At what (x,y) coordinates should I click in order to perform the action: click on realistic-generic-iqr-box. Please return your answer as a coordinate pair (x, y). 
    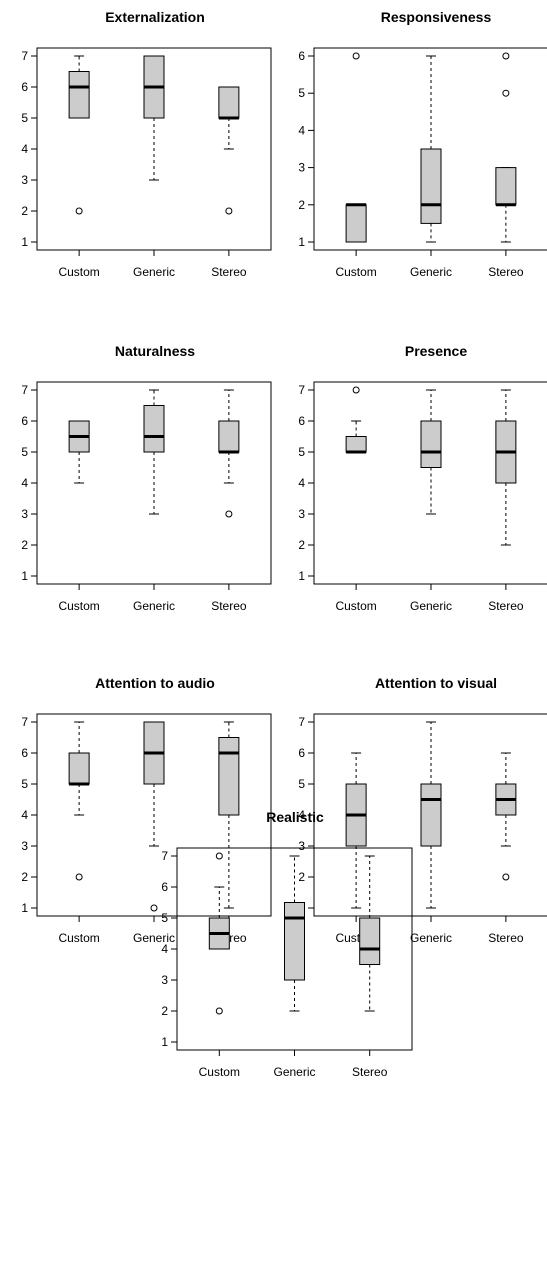
    Looking at the image, I should click on (294, 941).